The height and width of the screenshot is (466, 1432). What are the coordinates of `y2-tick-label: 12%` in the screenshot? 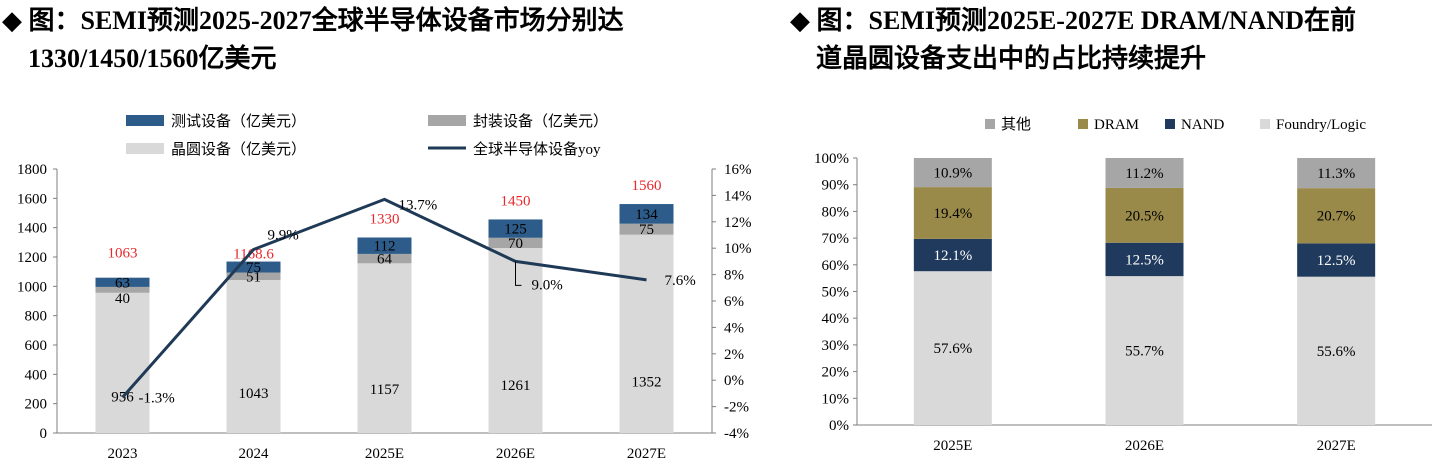 It's located at (738, 223).